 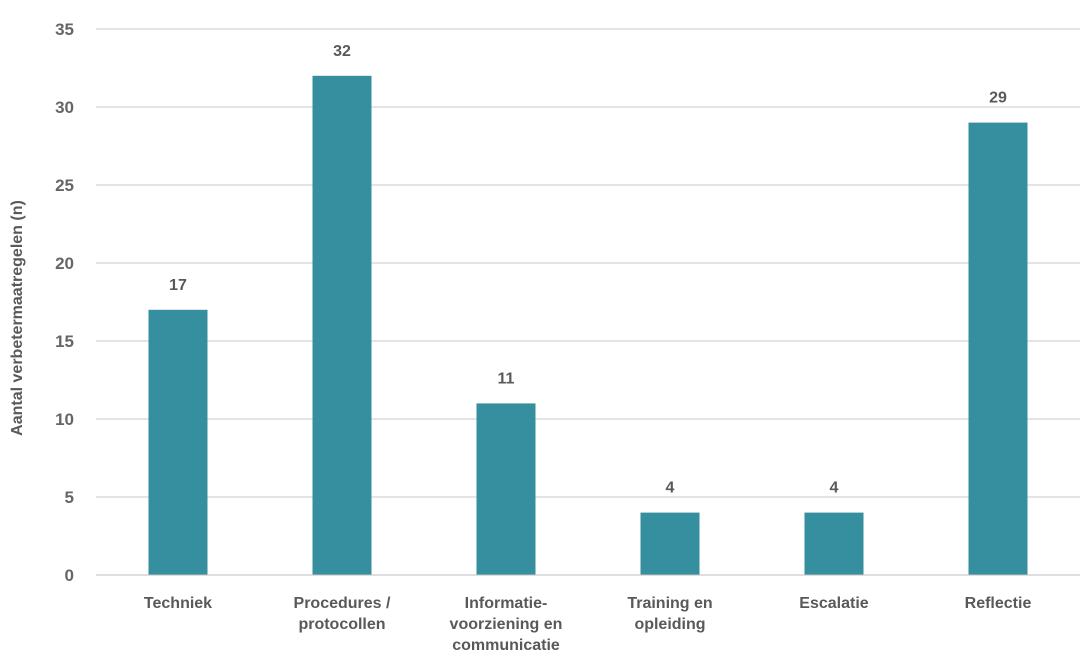 What do you see at coordinates (178, 285) in the screenshot?
I see `data-label: 17` at bounding box center [178, 285].